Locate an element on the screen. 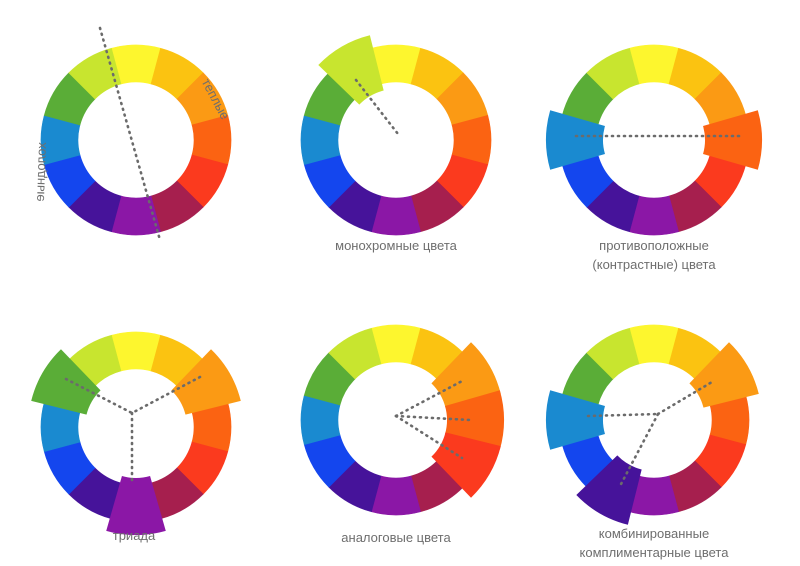 The width and height of the screenshot is (800, 566). caption-line: аналоговые цвета is located at coordinates (396, 537).